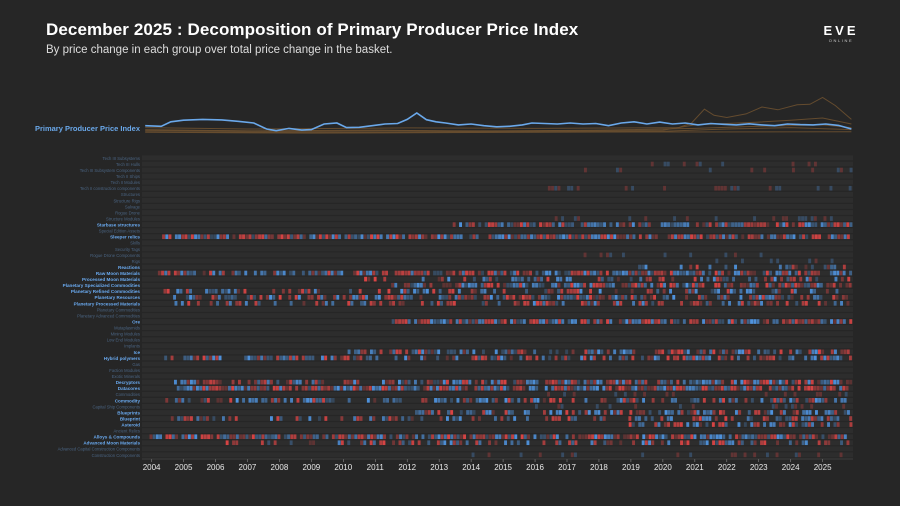 The image size is (900, 506). What do you see at coordinates (343, 467) in the screenshot?
I see `x-tick-label: 2010` at bounding box center [343, 467].